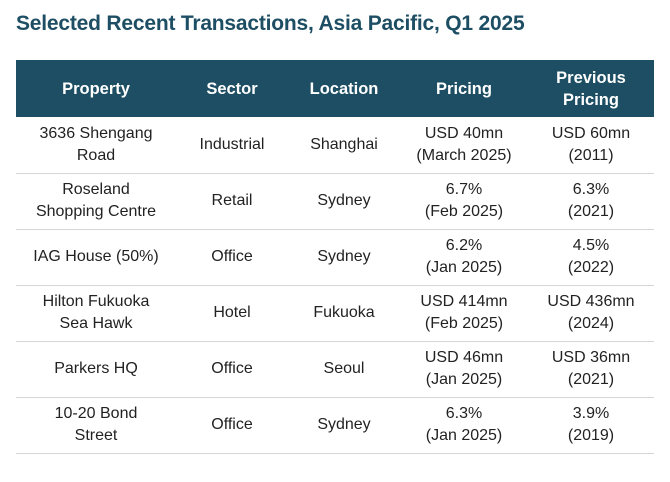 The height and width of the screenshot is (482, 670). What do you see at coordinates (96, 301) in the screenshot?
I see `cell-property-line: Hilton Fukuoka` at bounding box center [96, 301].